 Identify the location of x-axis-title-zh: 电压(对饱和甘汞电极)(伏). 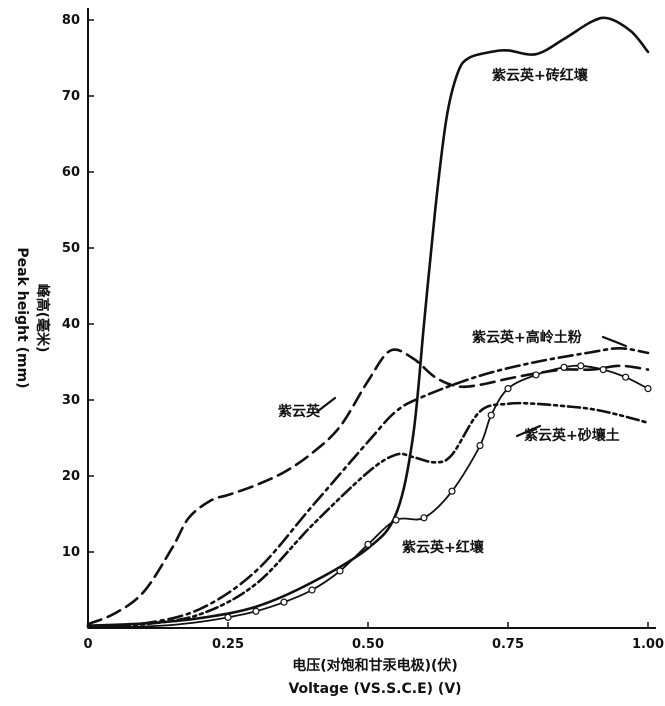
(375, 665).